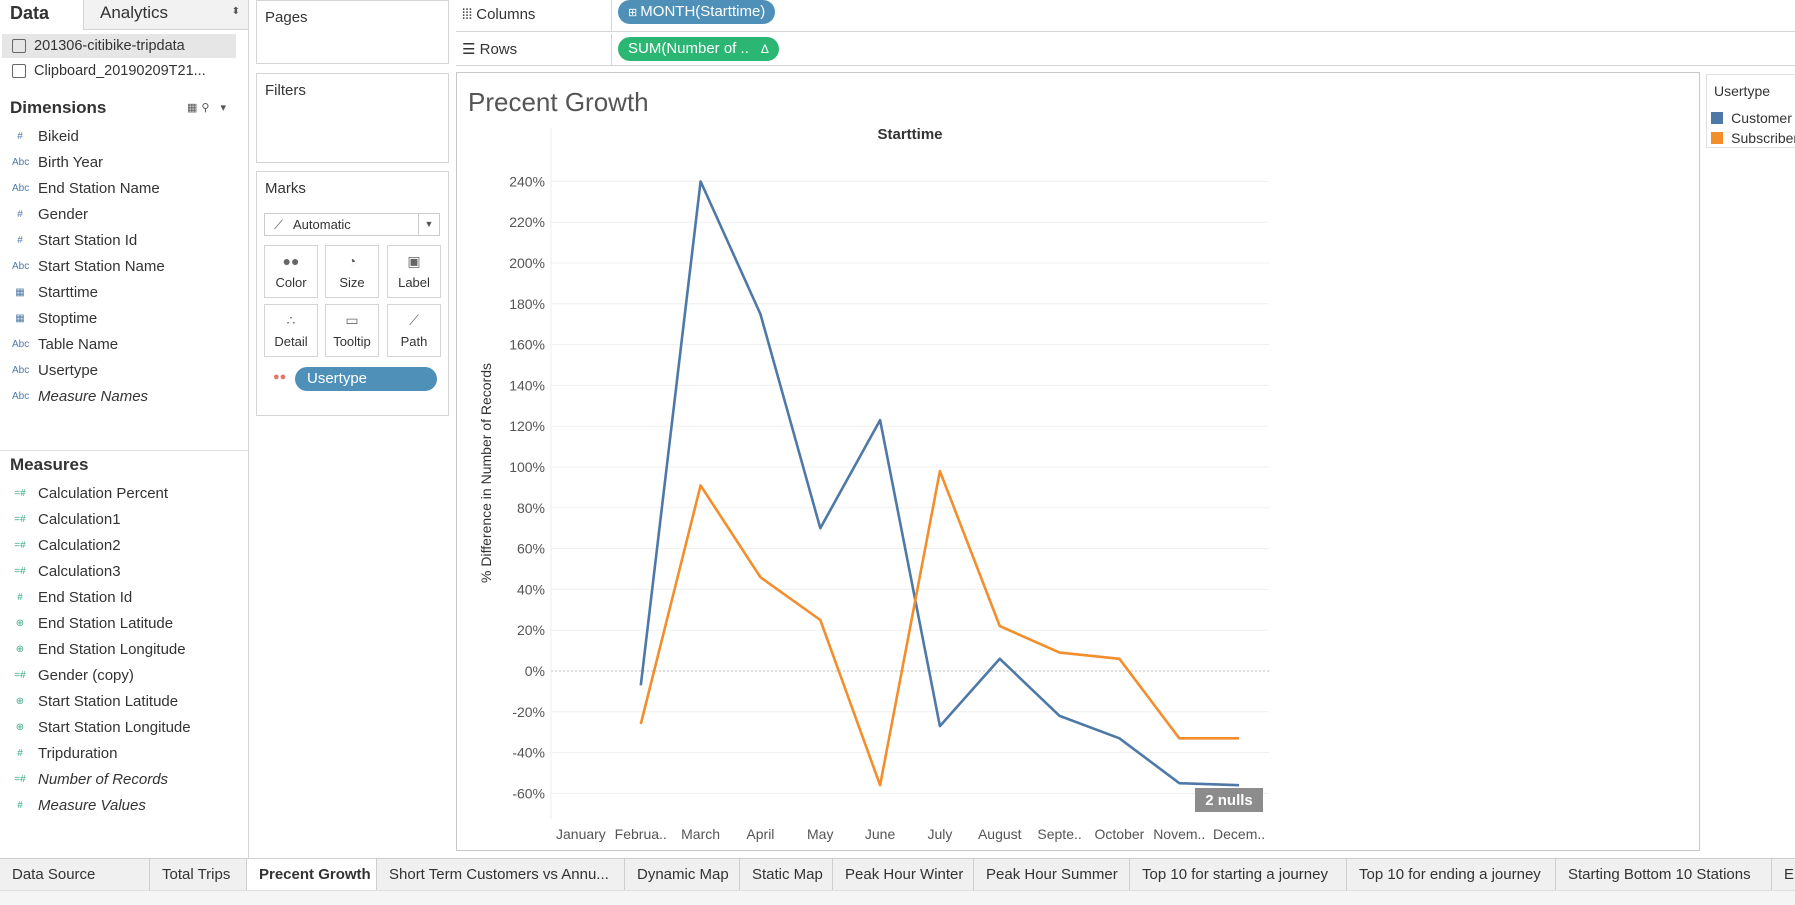  Describe the element at coordinates (352, 330) in the screenshot. I see `tooltip-button: ▭ Tooltip` at that location.